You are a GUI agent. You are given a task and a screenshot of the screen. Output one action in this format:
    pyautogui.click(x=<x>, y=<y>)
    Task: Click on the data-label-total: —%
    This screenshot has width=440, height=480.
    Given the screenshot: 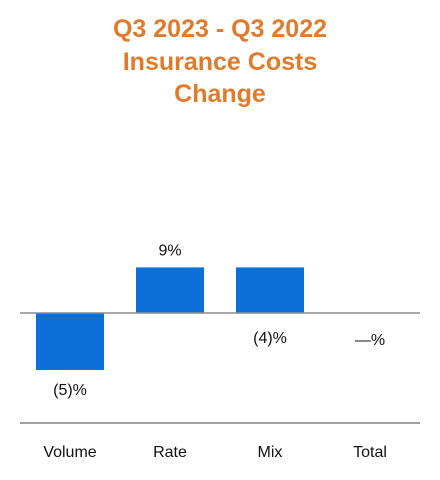 What is the action you would take?
    pyautogui.click(x=370, y=340)
    